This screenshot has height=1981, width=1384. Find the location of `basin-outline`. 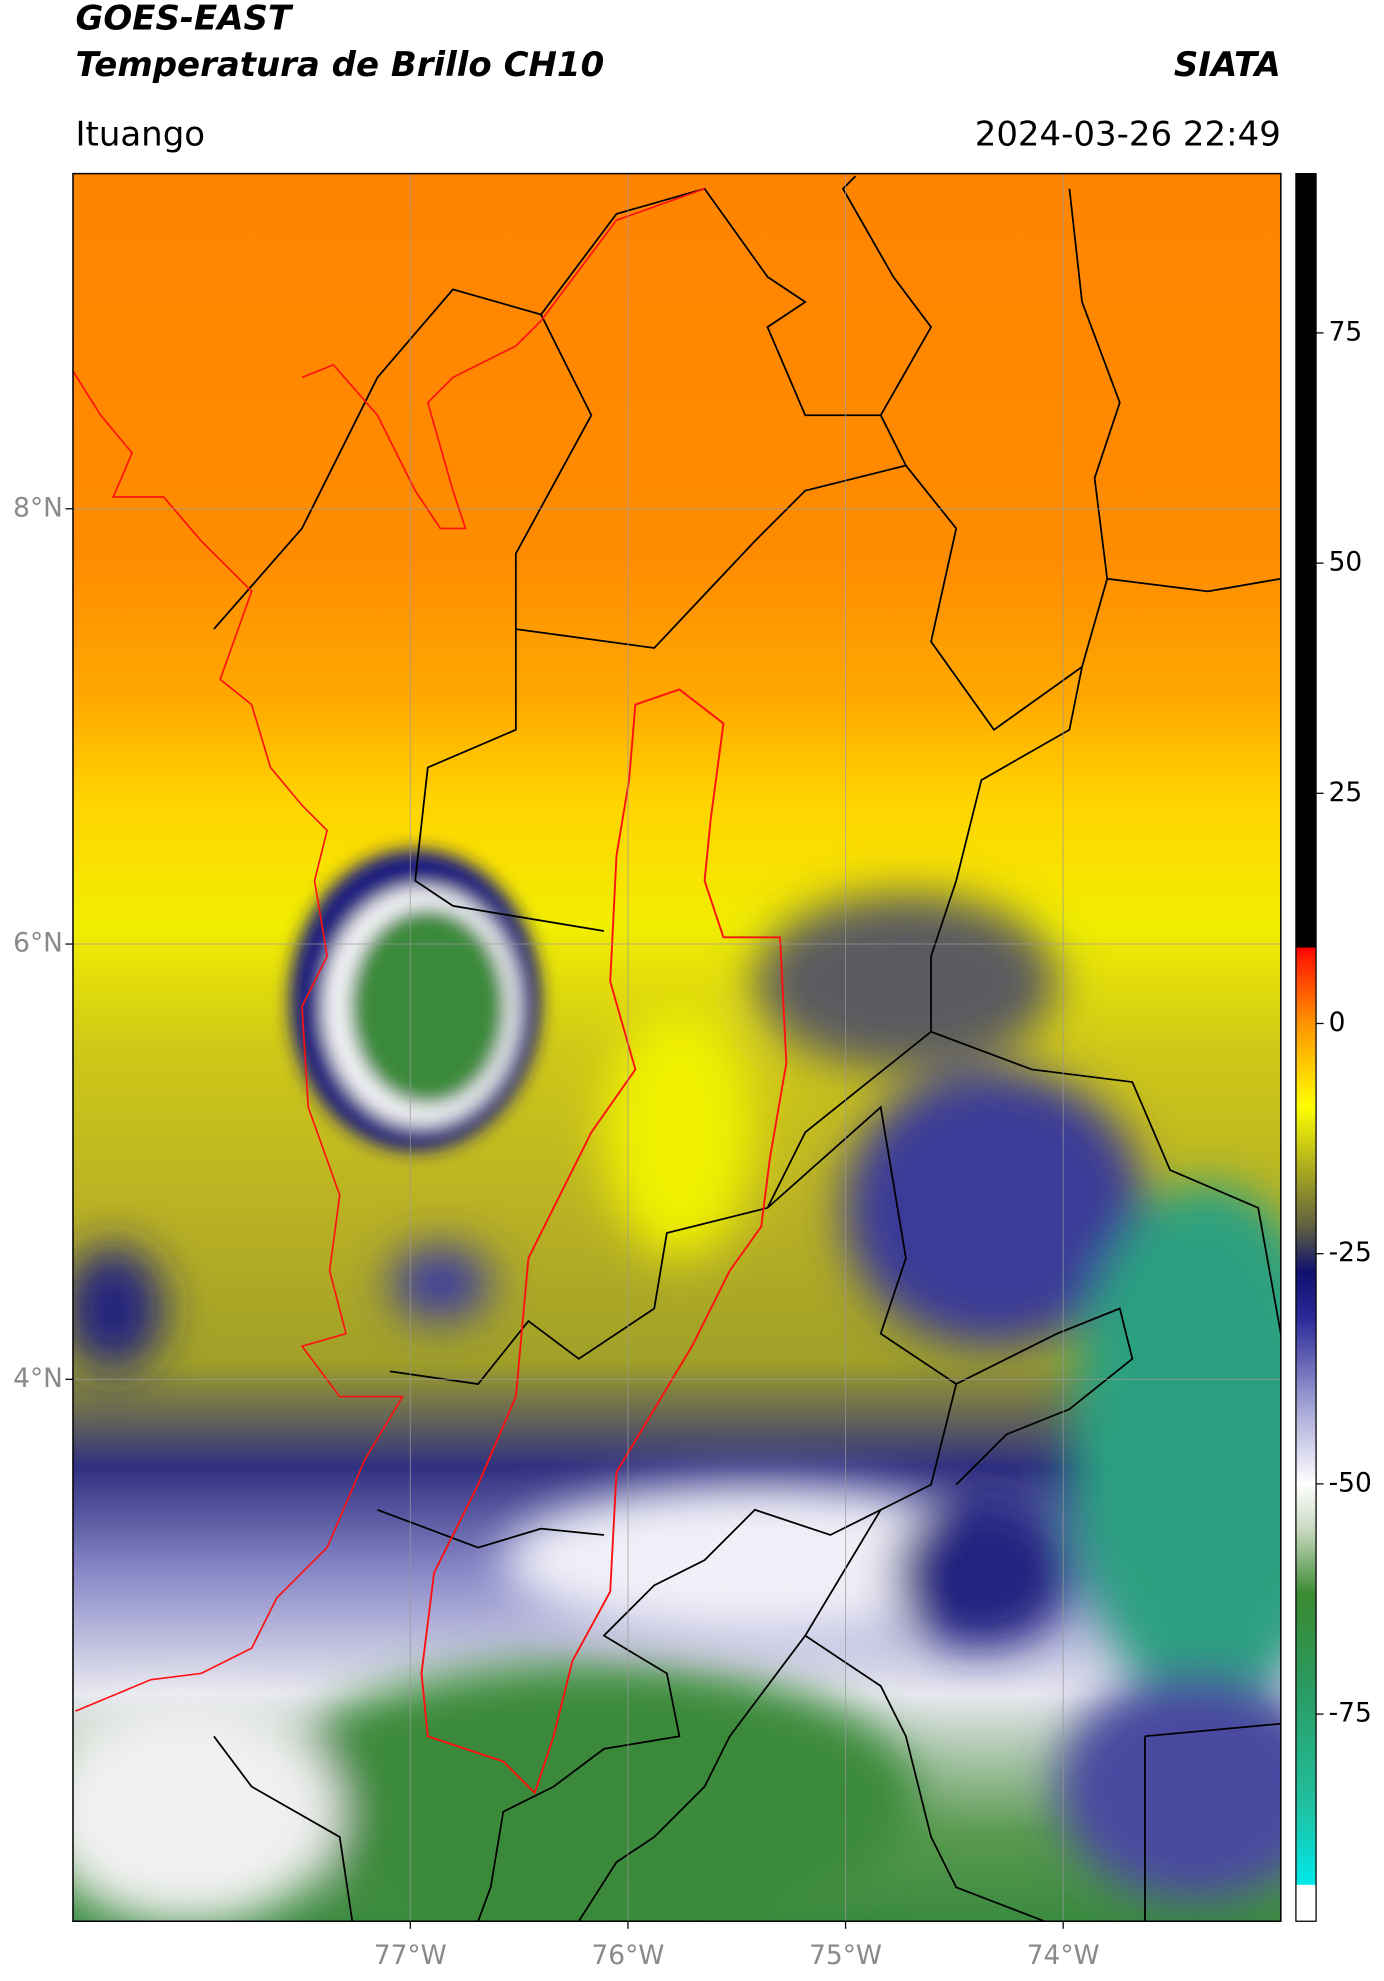

basin-outline is located at coordinates (604, 1241).